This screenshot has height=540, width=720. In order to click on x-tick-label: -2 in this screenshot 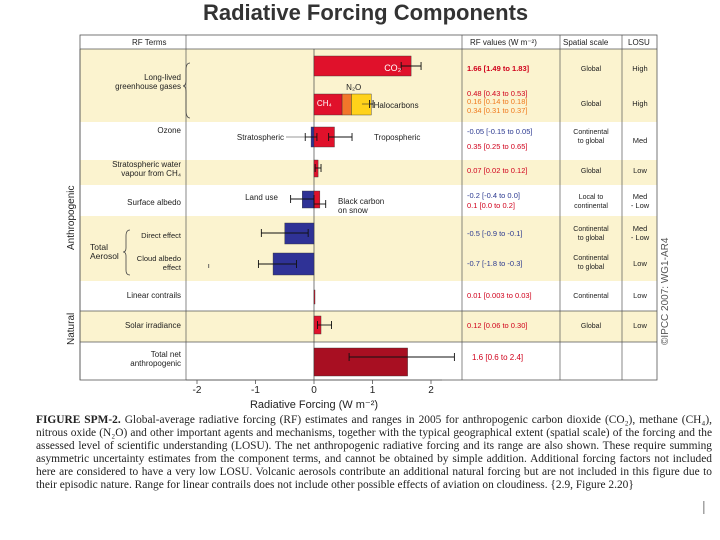, I will do `click(197, 390)`.